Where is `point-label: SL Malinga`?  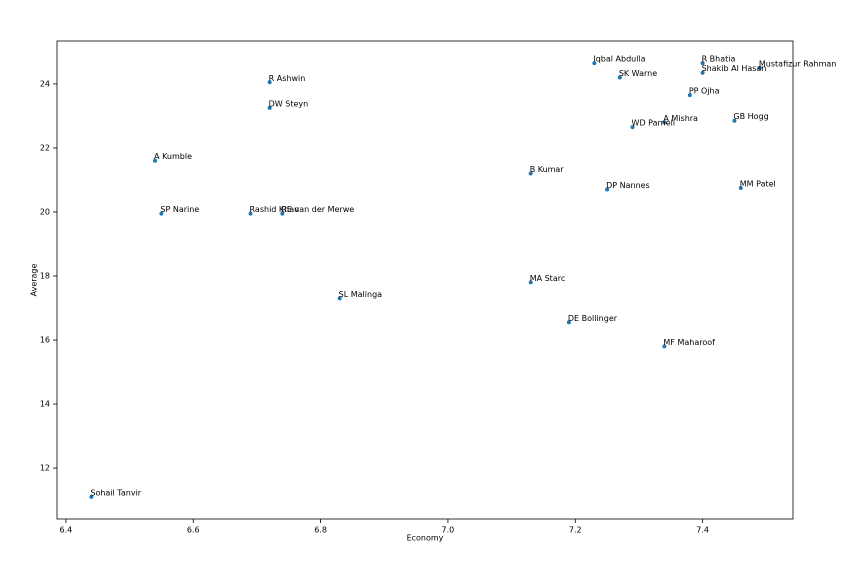
point-label: SL Malinga is located at coordinates (360, 294).